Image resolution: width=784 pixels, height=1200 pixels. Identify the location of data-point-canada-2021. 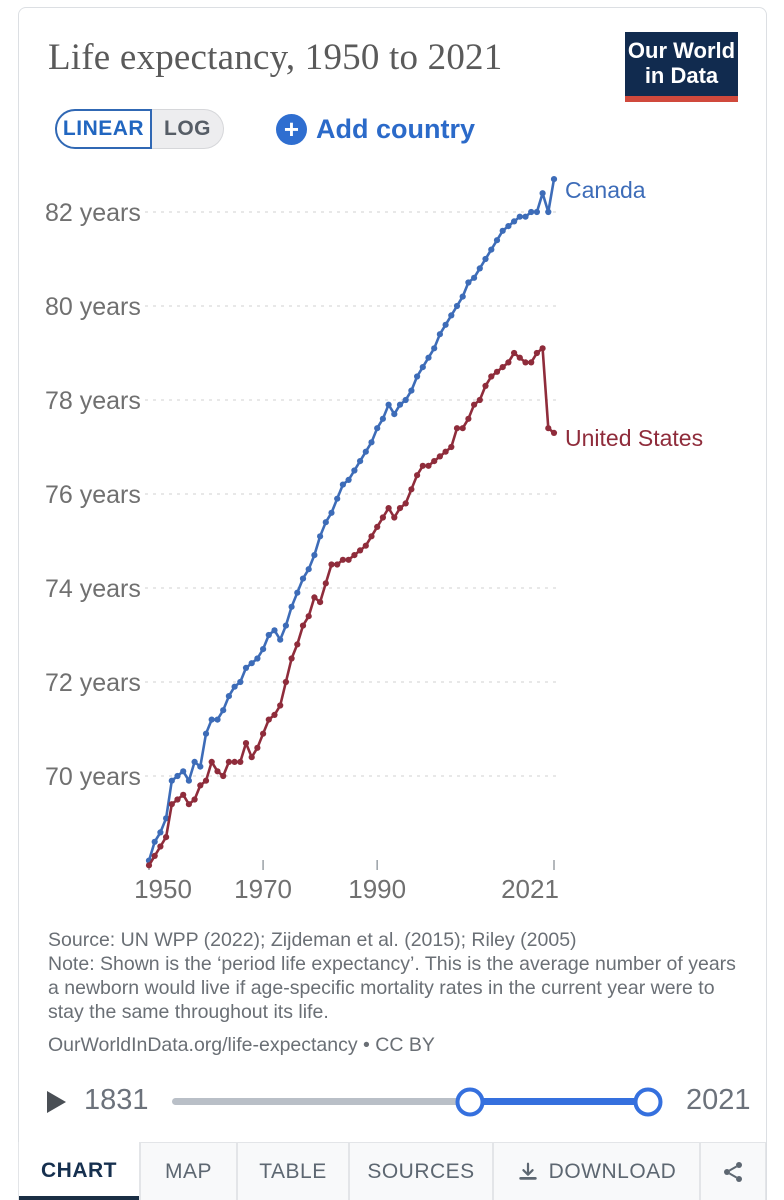
(554, 179).